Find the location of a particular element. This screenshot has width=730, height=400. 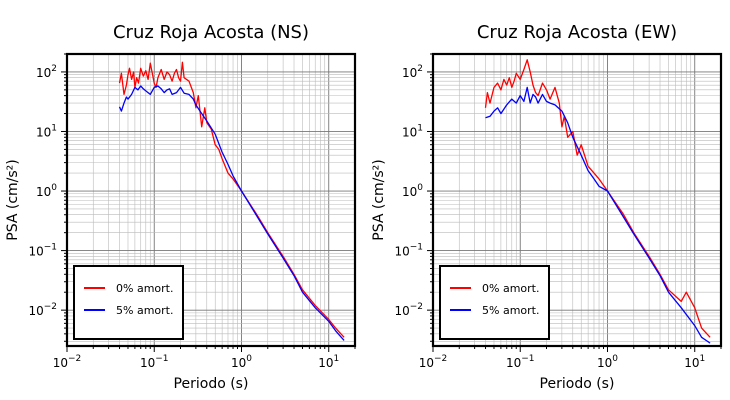

chart-title: Cruz Roja Acosta (EW) is located at coordinates (577, 32).